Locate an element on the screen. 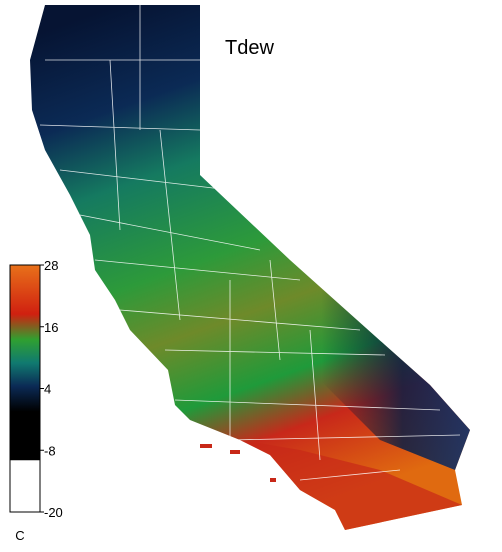 This screenshot has width=502, height=552. colorbar-tick-label: 28 is located at coordinates (51, 265).